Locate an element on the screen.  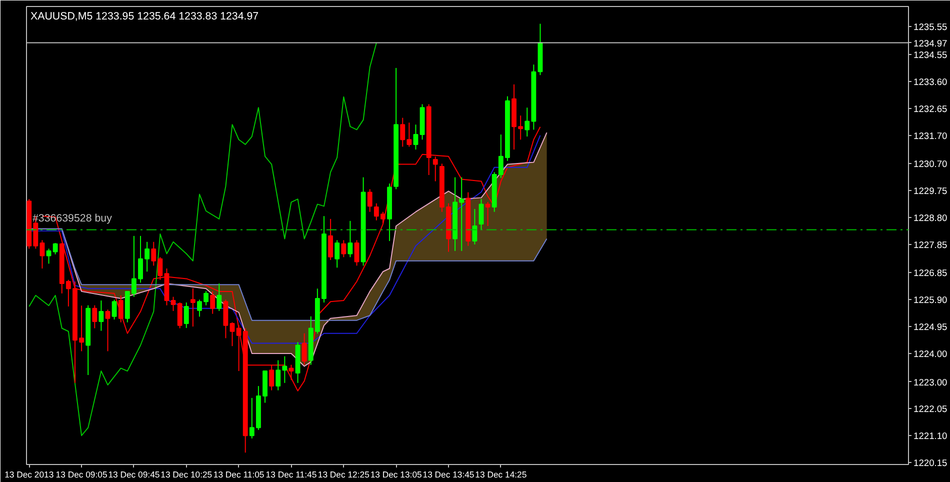
x-tick-label: 13 Dec 11:45 is located at coordinates (291, 475).